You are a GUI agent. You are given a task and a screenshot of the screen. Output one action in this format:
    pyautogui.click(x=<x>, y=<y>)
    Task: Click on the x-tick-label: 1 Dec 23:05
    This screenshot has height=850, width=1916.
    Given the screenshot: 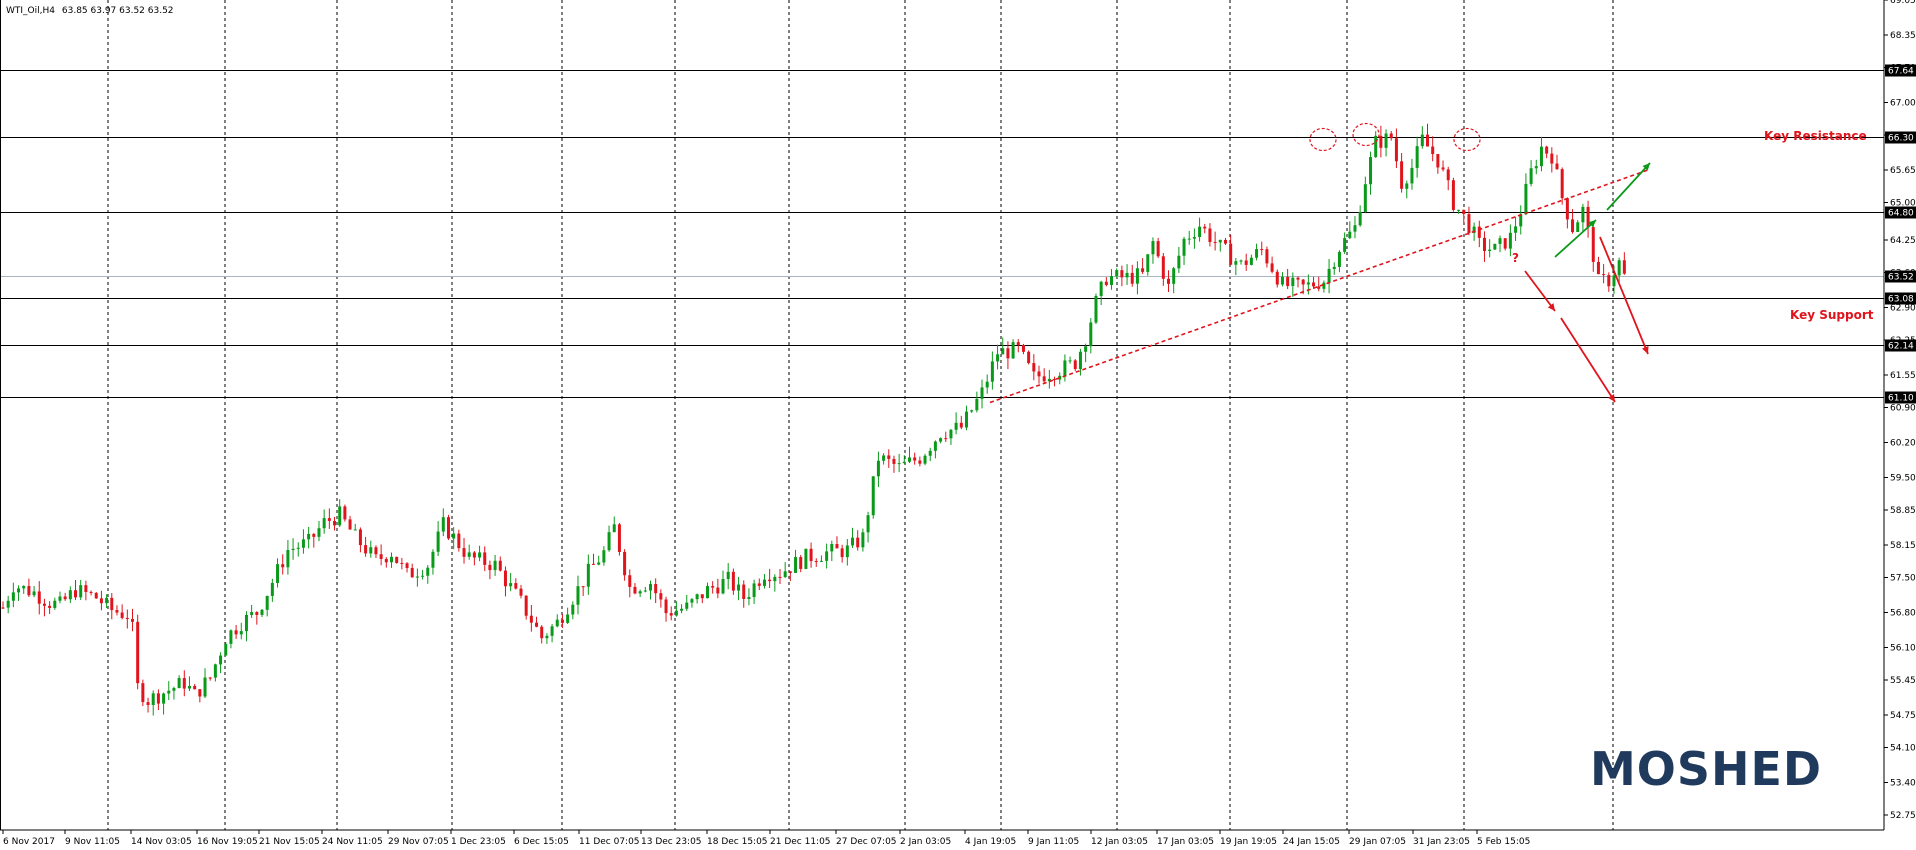 What is the action you would take?
    pyautogui.click(x=478, y=842)
    